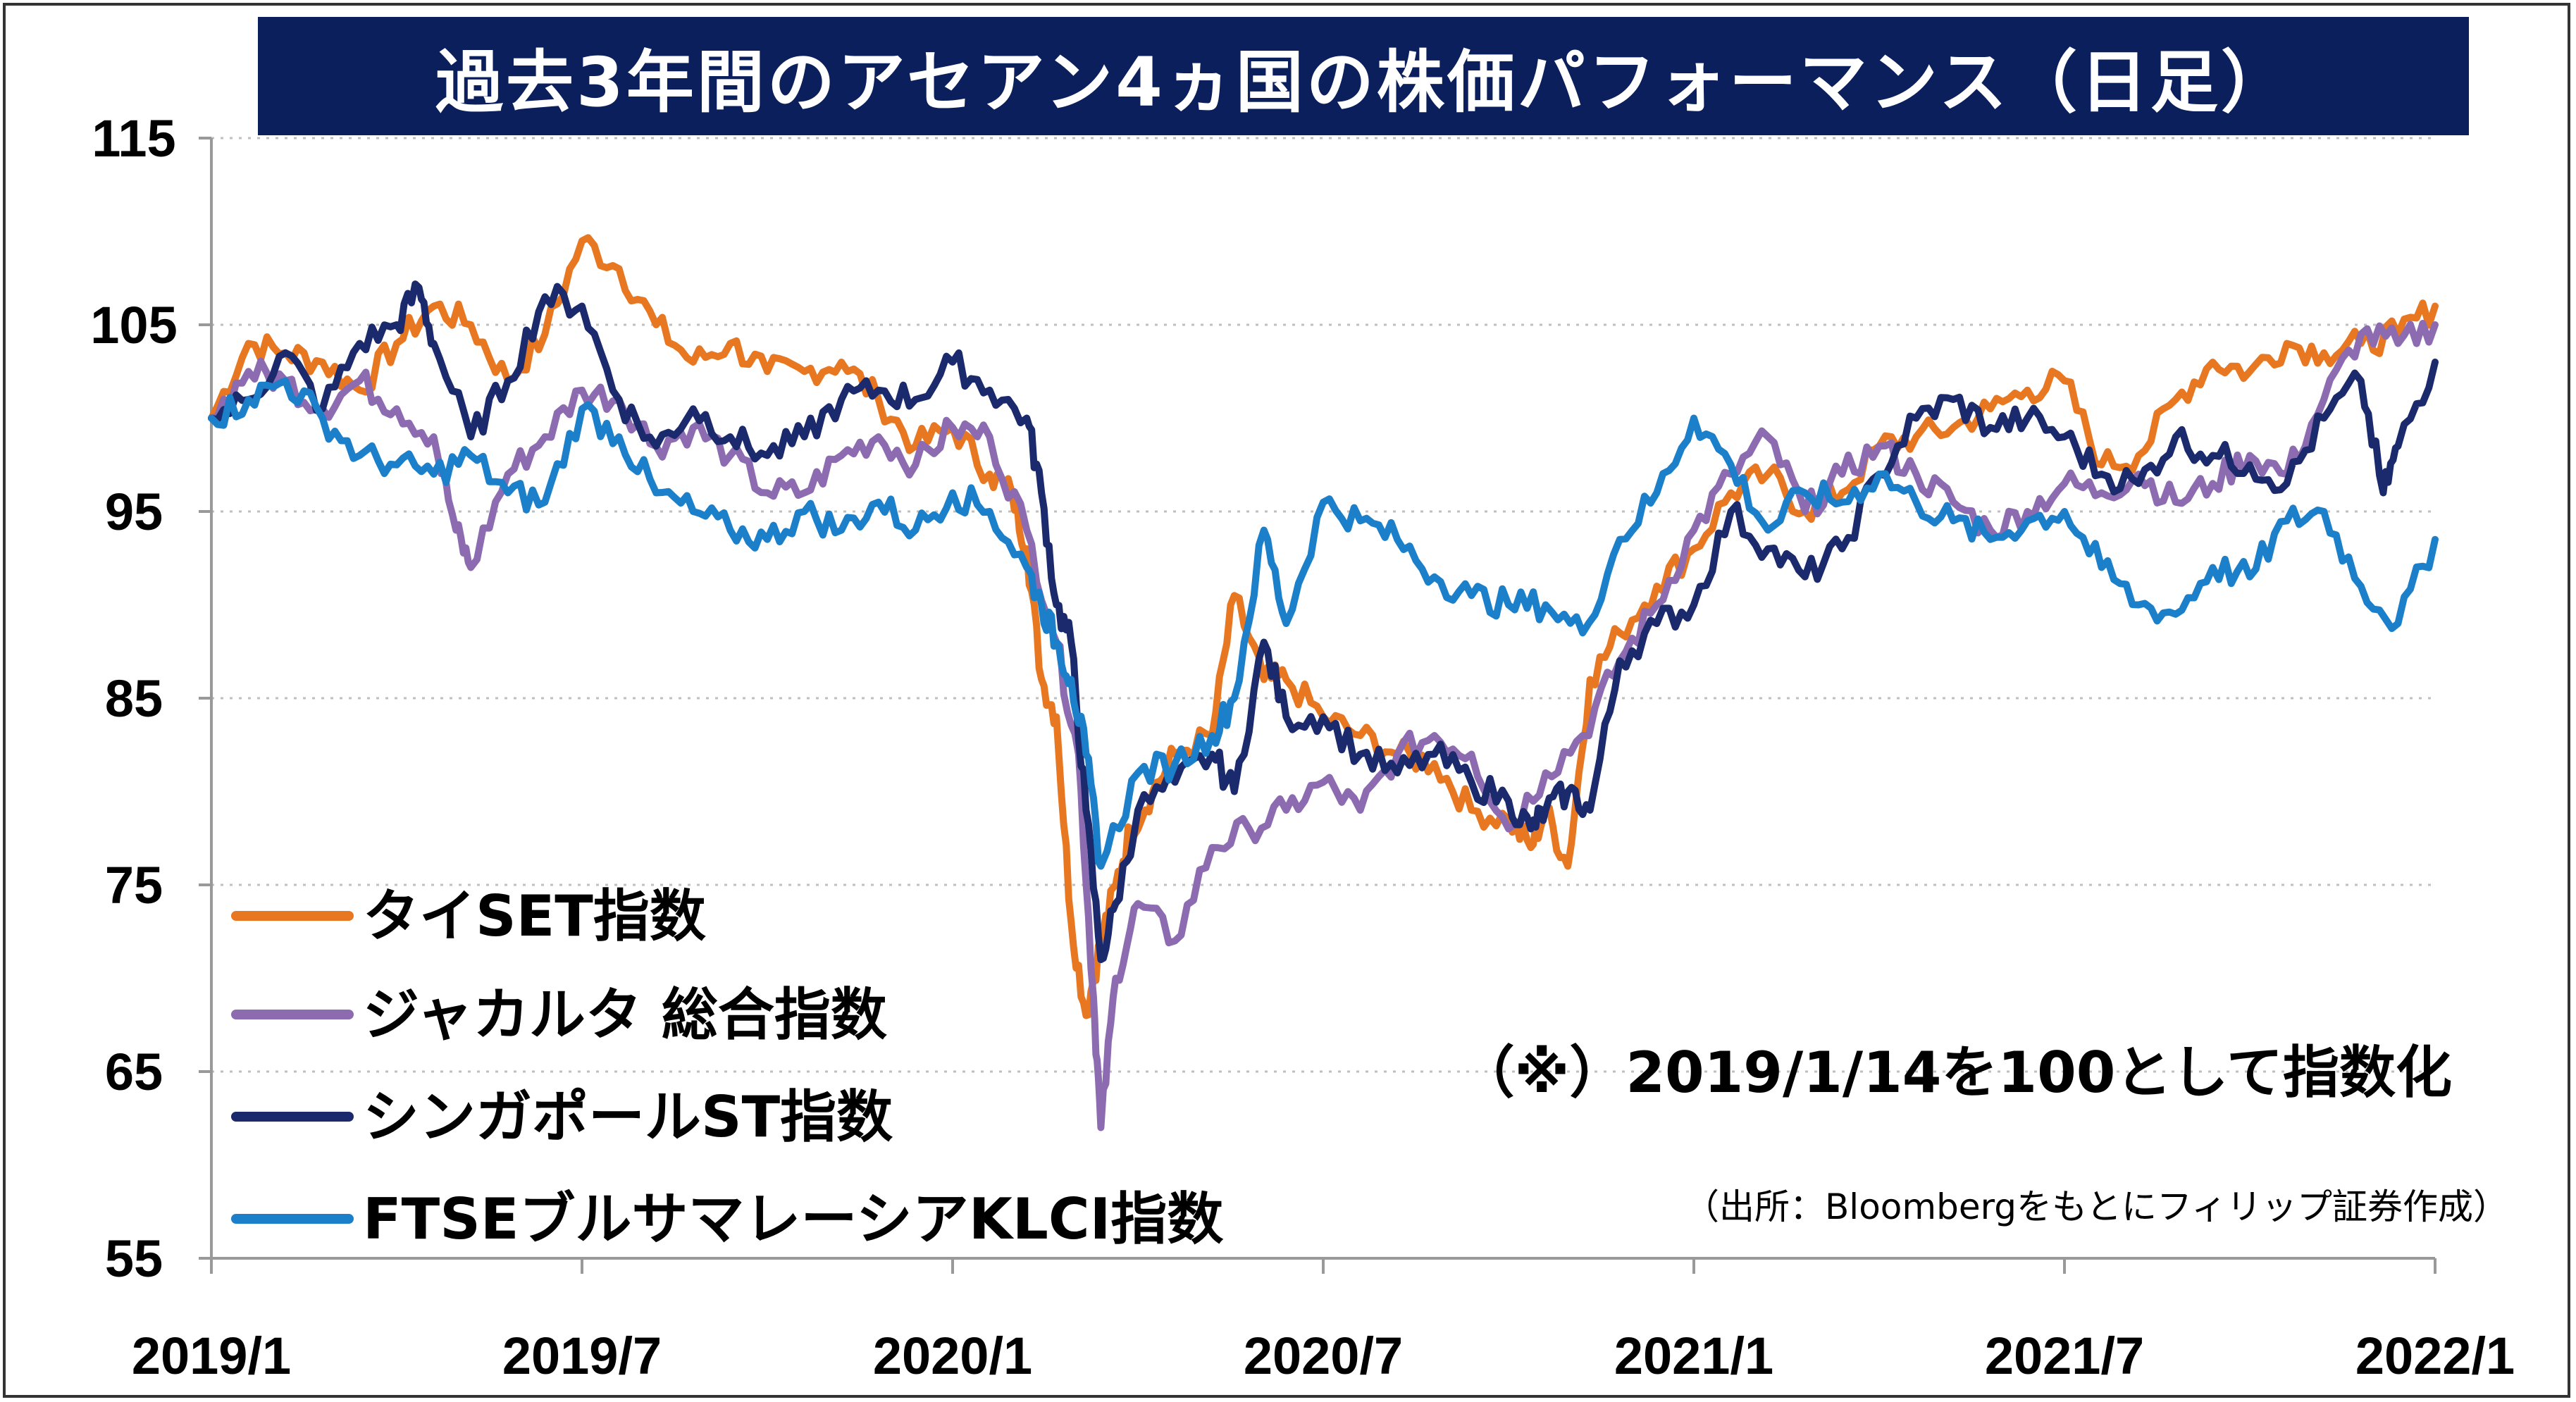 Image resolution: width=2576 pixels, height=1402 pixels. Describe the element at coordinates (134, 698) in the screenshot. I see `y-tick-label: 85` at that location.